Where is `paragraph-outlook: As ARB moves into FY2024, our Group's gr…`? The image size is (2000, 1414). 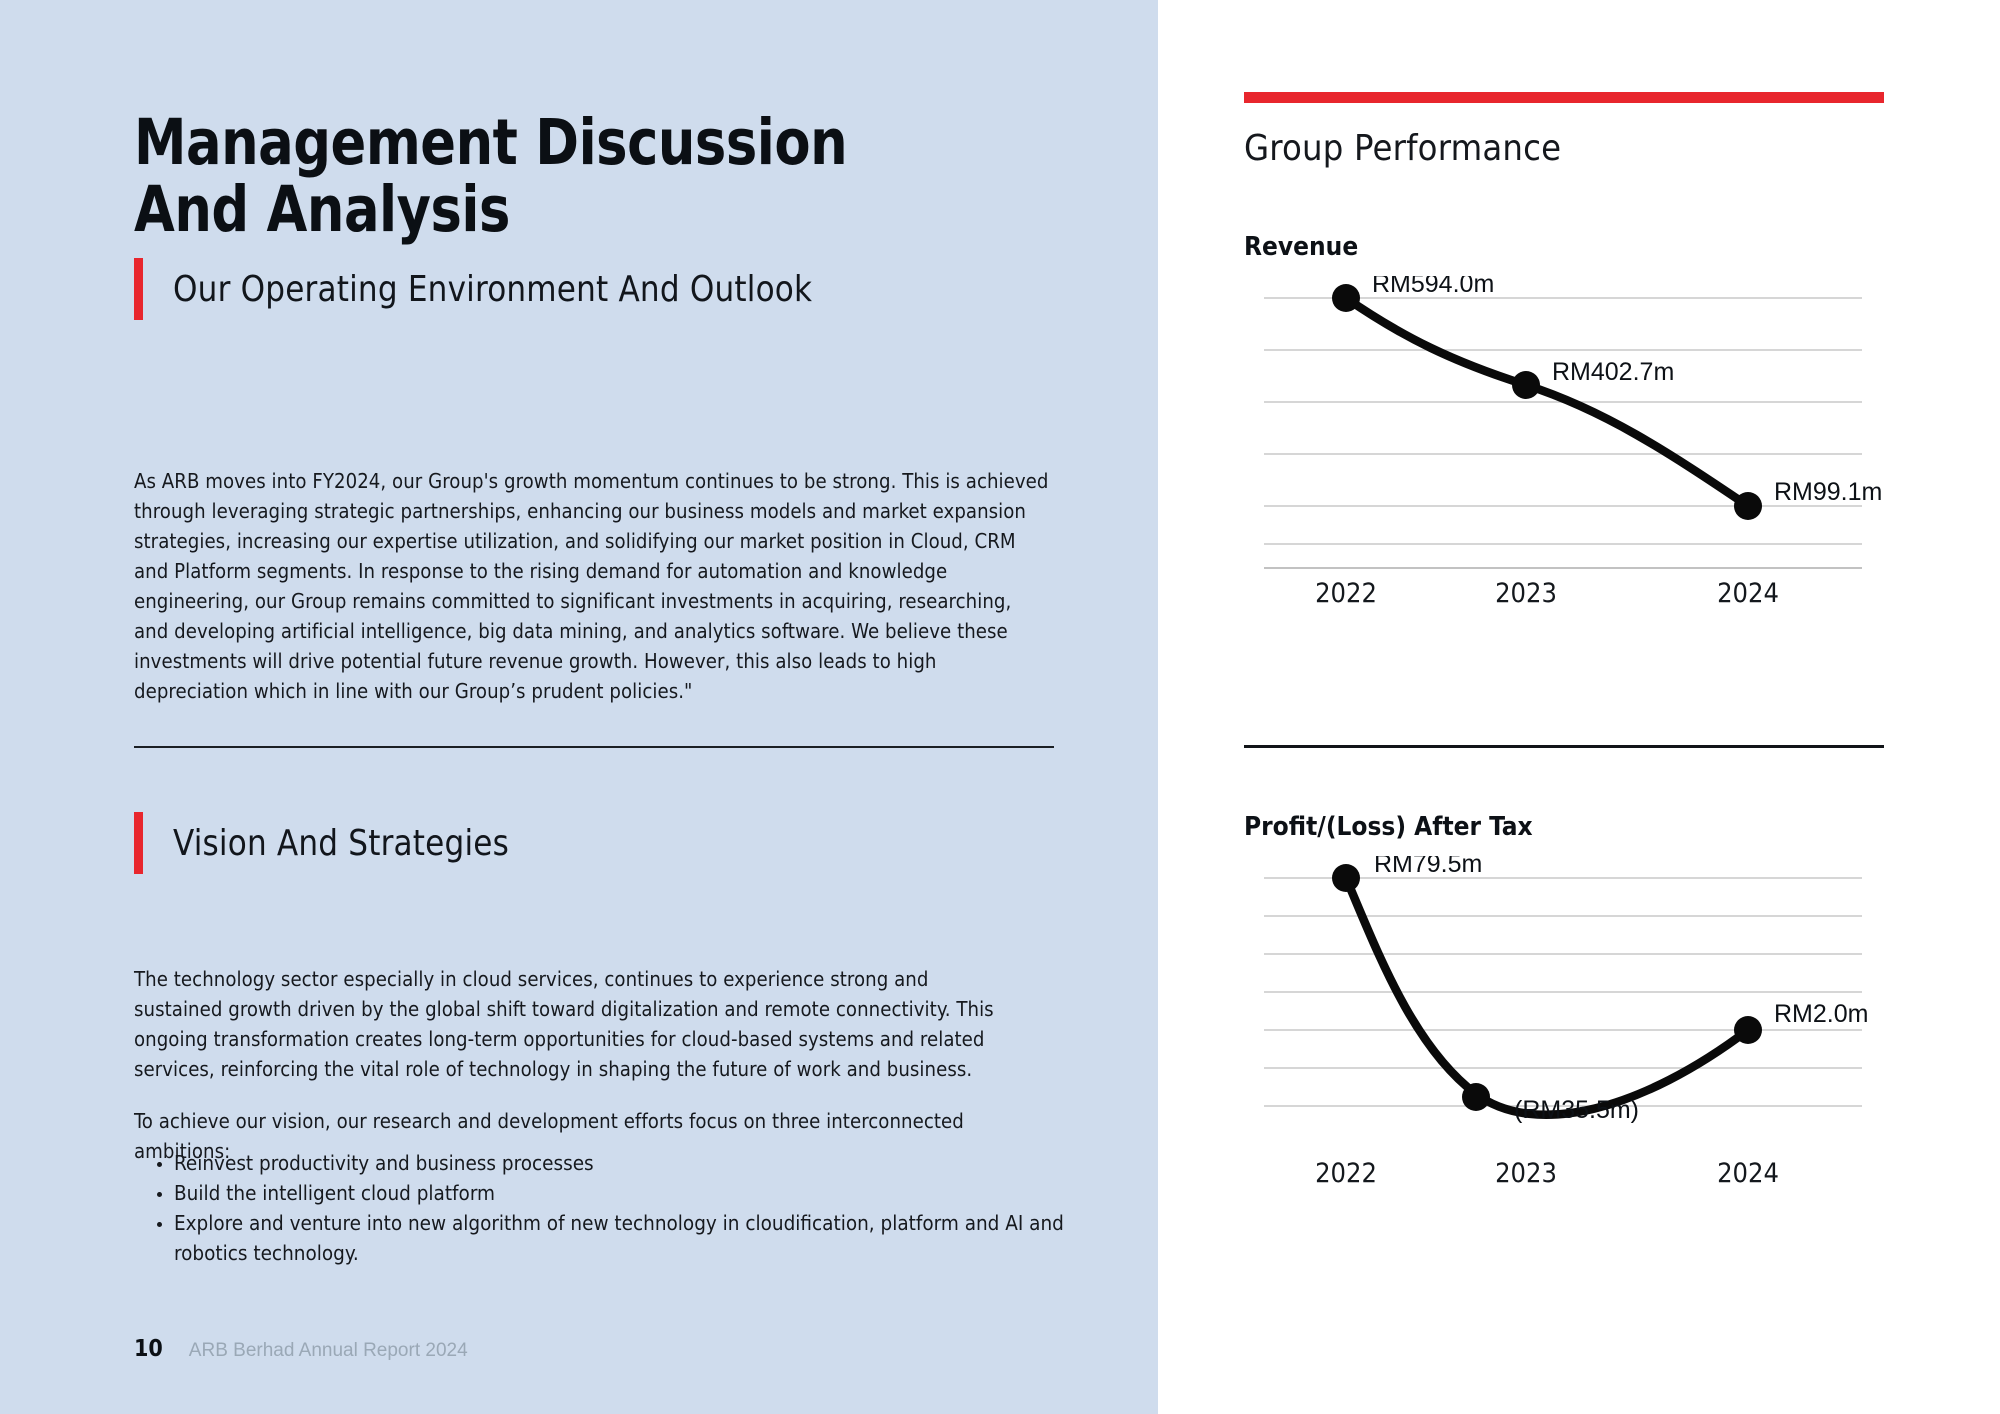 paragraph-outlook: As ARB moves into FY2024, our Group's gr… is located at coordinates (591, 585).